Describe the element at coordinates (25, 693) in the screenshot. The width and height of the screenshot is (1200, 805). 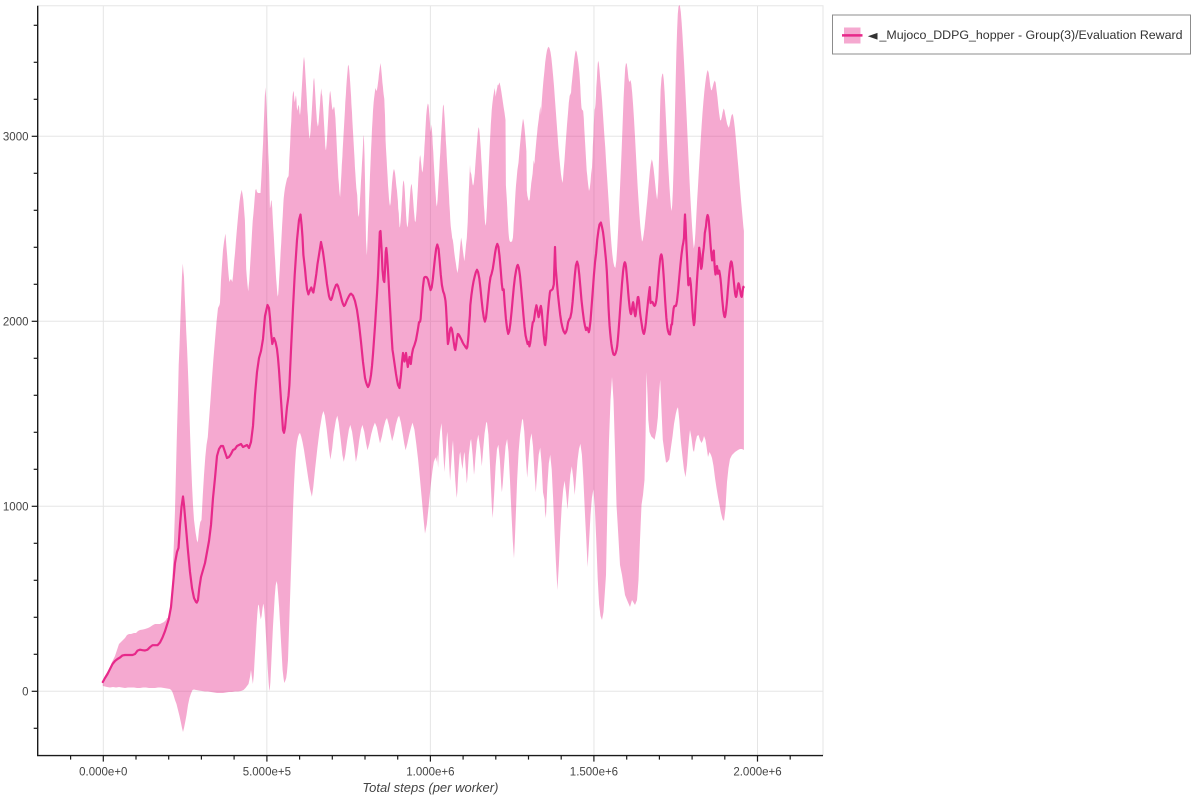
I see `svg-text: 0` at that location.